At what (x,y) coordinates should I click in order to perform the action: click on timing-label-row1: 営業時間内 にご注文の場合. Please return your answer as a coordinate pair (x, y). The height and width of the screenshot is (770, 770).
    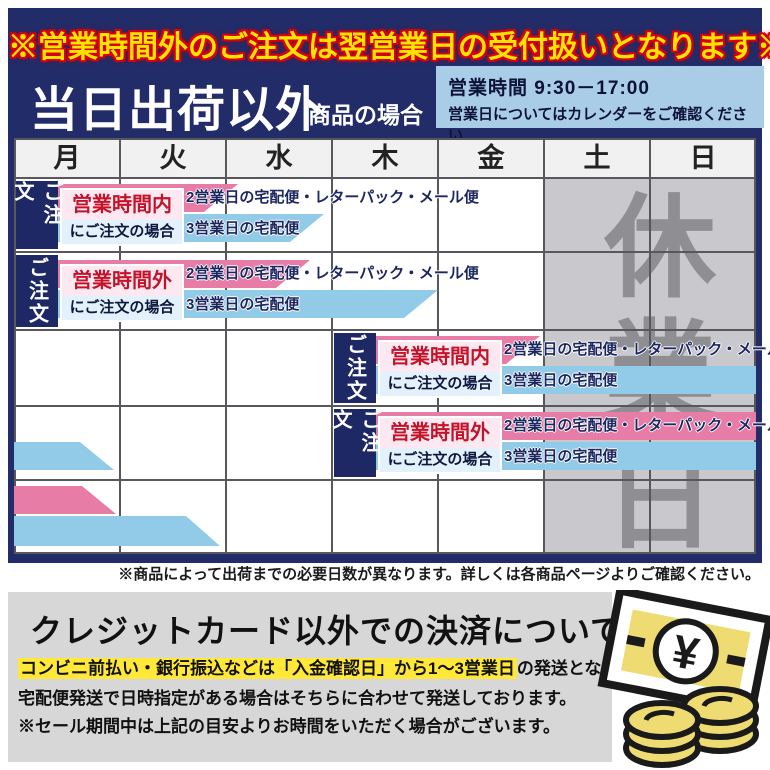
    Looking at the image, I should click on (122, 217).